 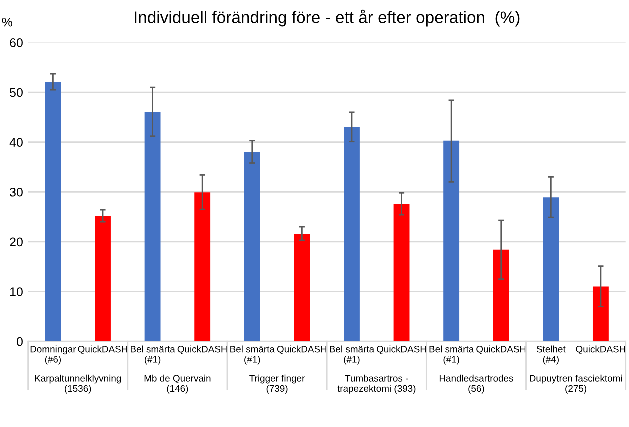 I want to click on y-tick-label: 60, so click(x=16, y=43).